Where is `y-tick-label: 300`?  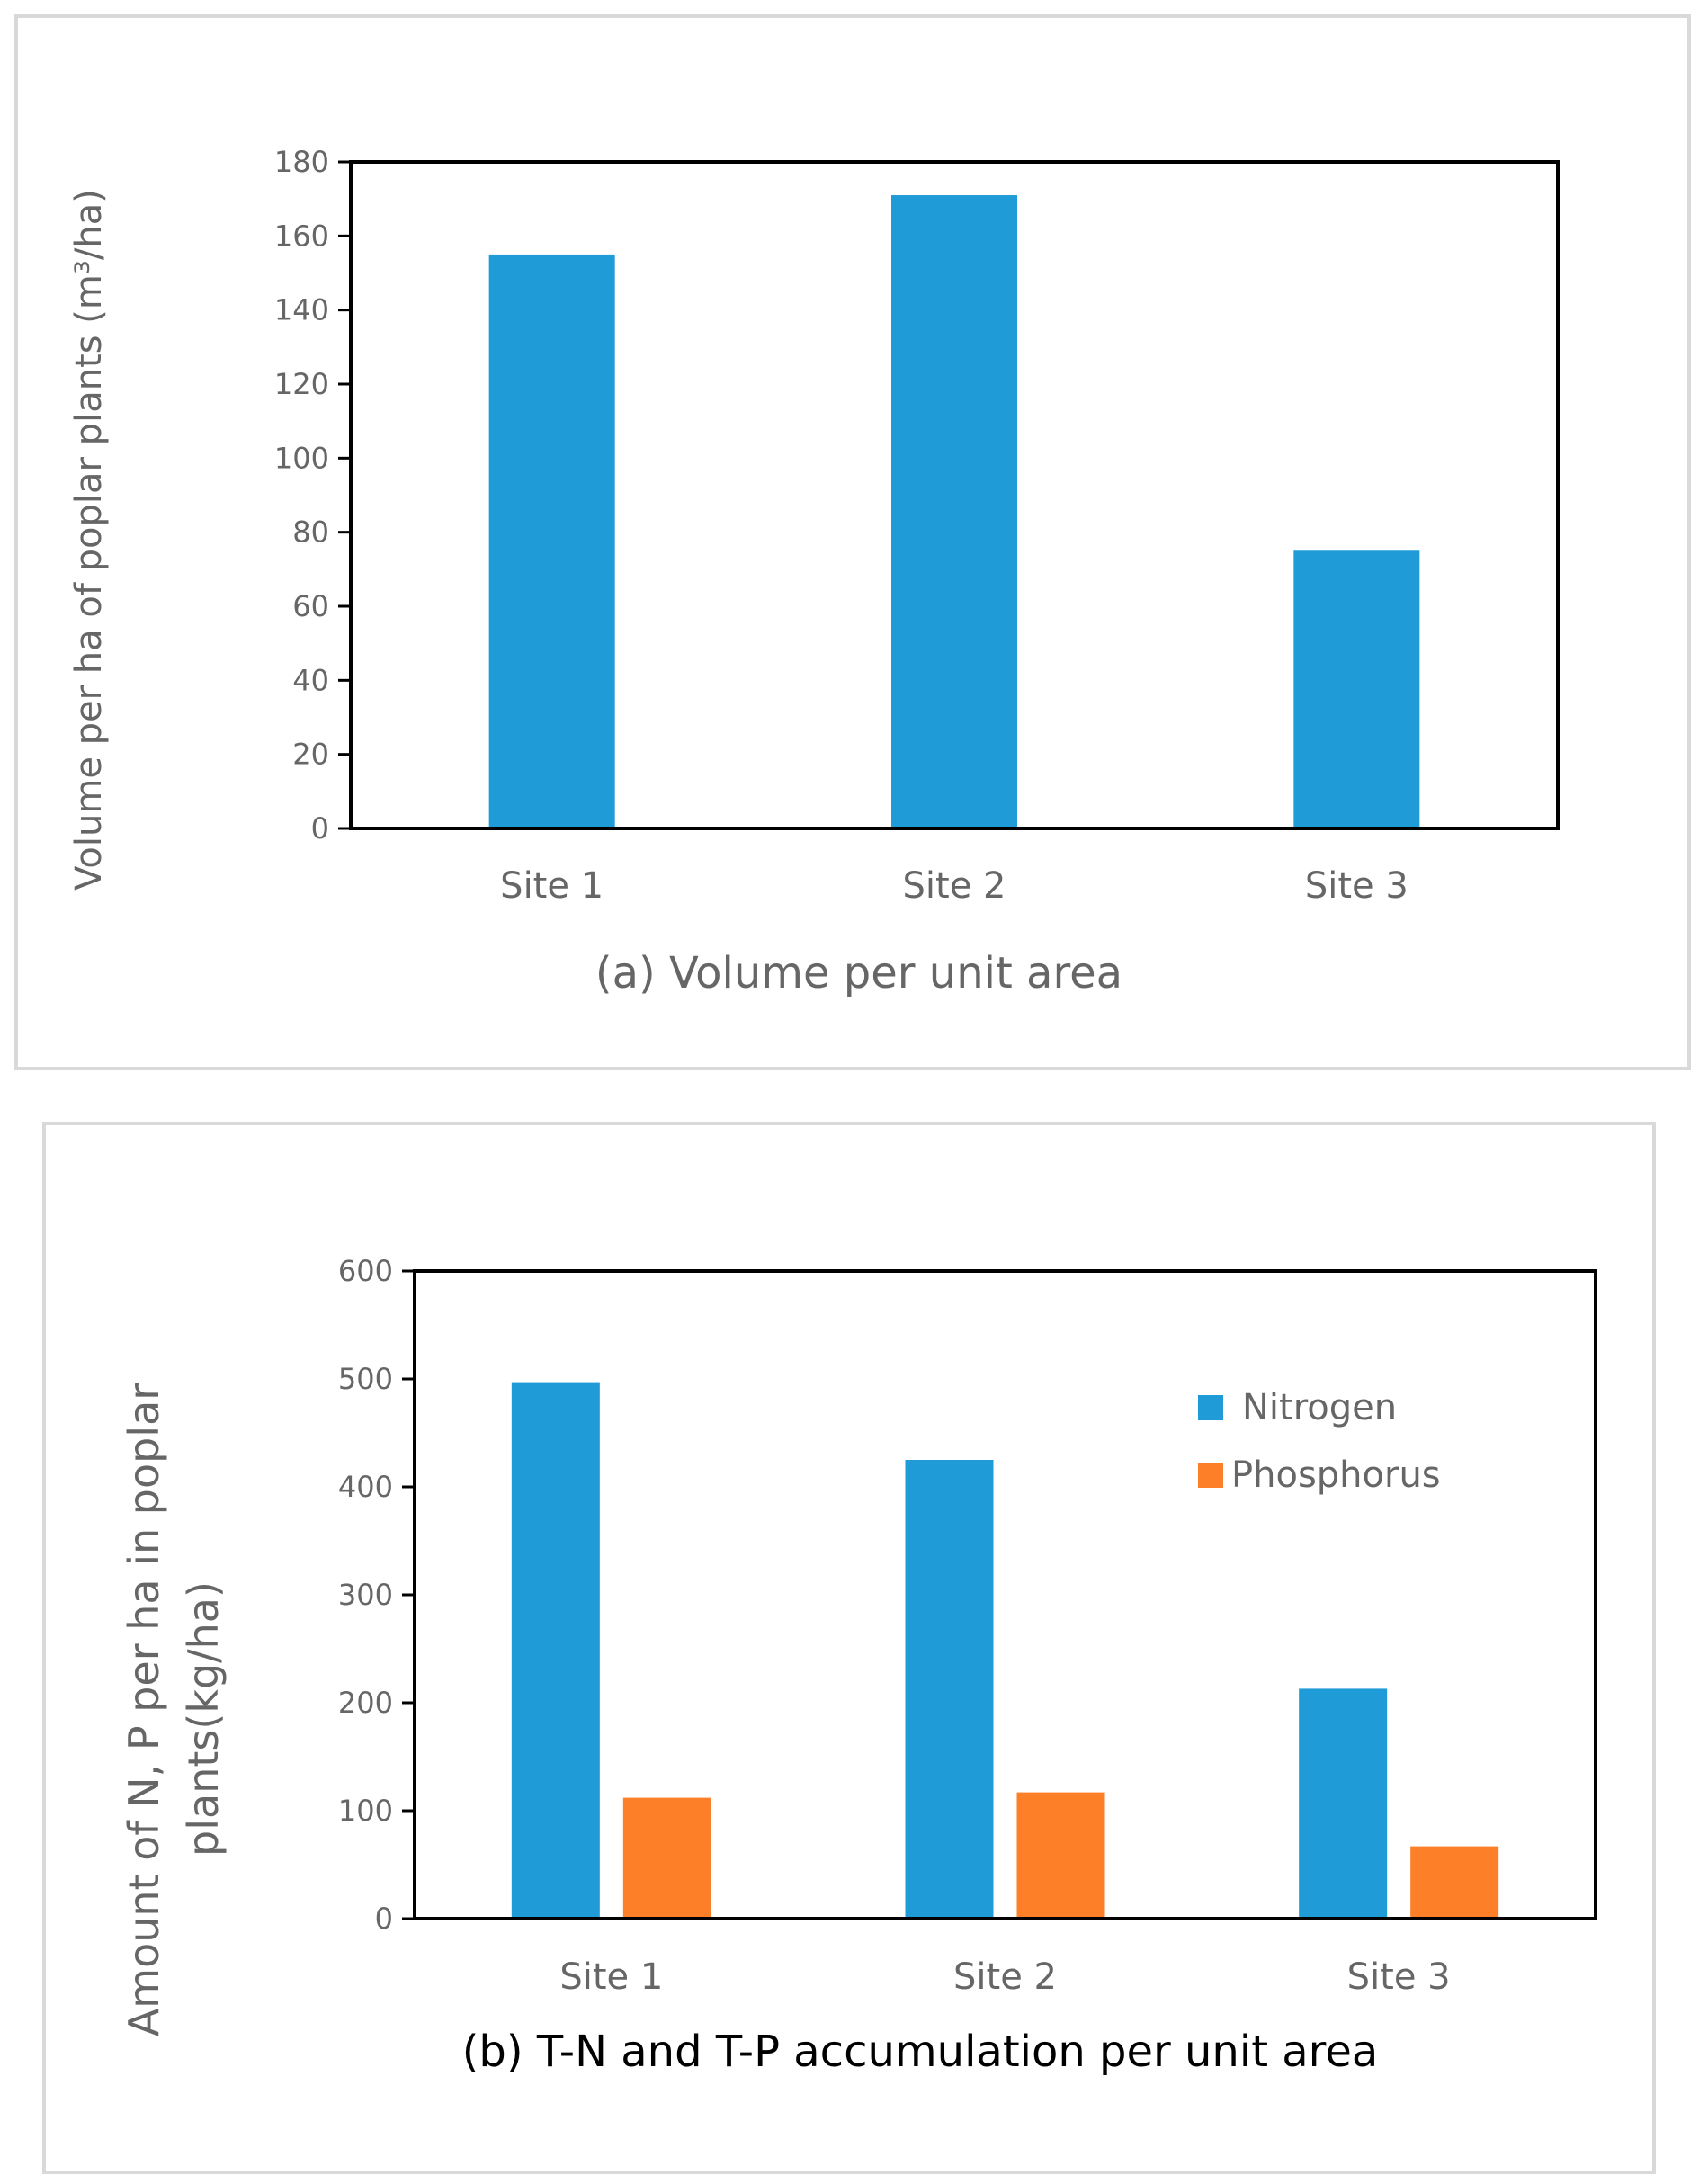
y-tick-label: 300 is located at coordinates (365, 1595).